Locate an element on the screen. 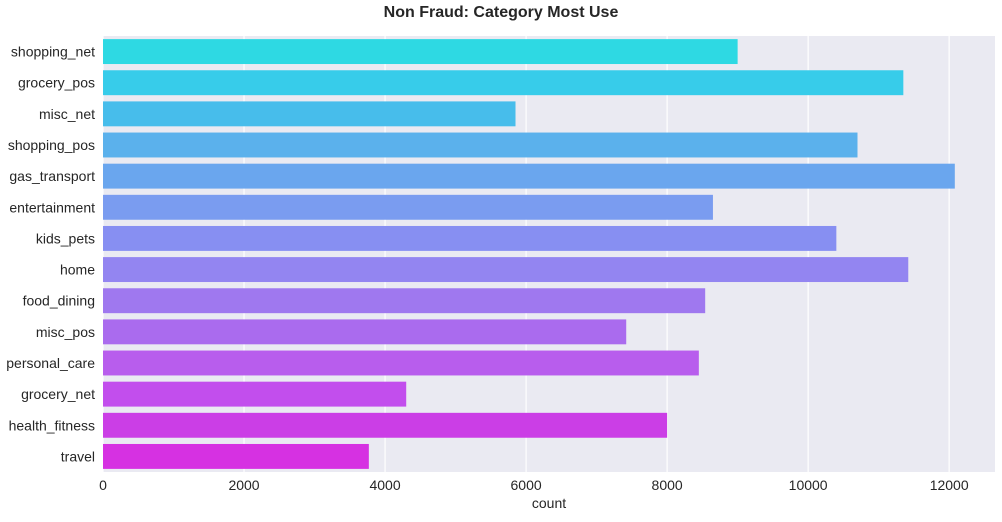 Image resolution: width=1002 pixels, height=522 pixels. x-tick-label-0: 0 is located at coordinates (103, 485).